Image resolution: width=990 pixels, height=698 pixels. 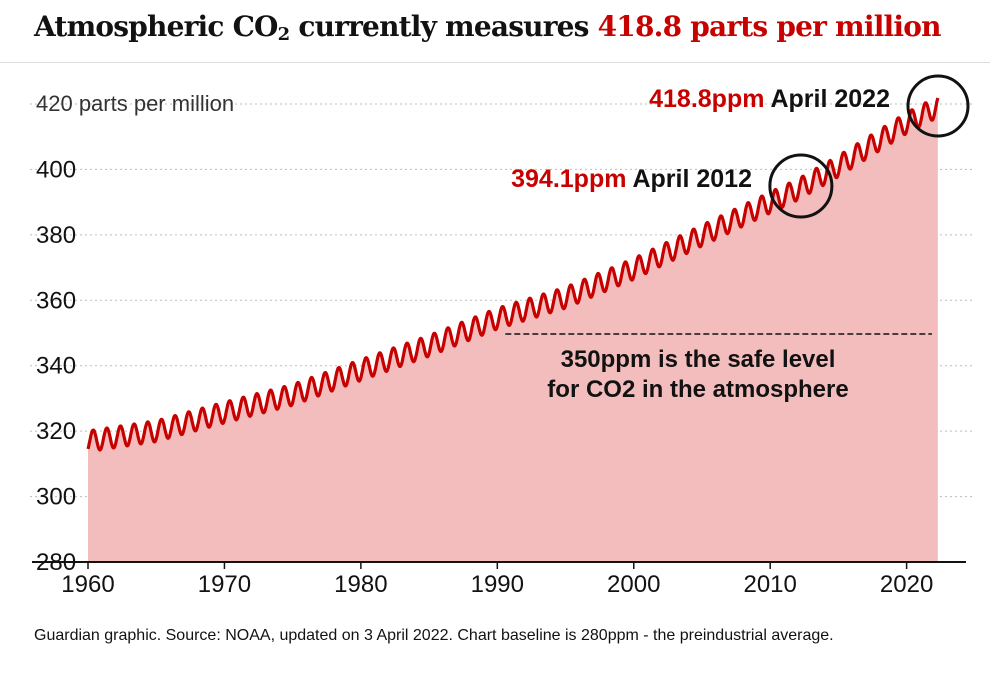 I want to click on annotation-label-1: 418.8ppm April 2022, so click(x=769, y=99).